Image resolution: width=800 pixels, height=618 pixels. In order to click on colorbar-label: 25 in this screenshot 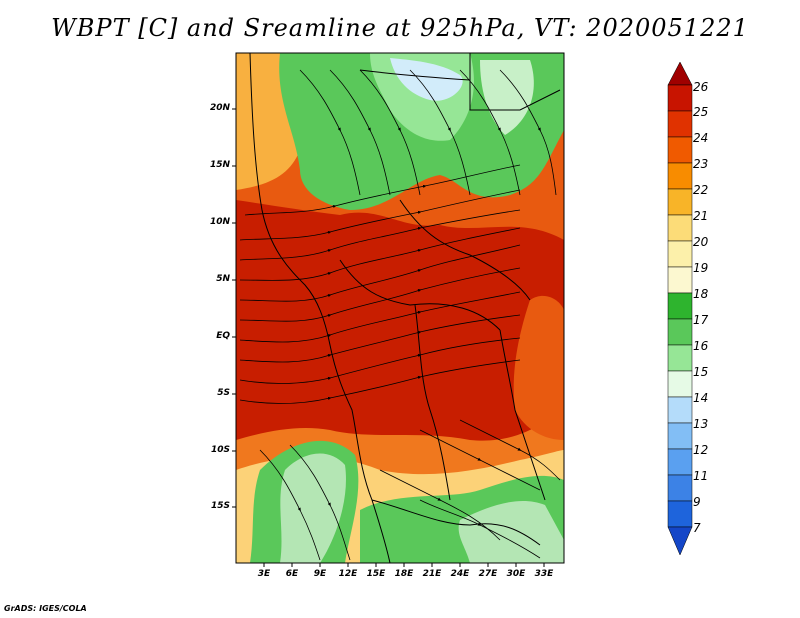, I will do `click(701, 112)`.